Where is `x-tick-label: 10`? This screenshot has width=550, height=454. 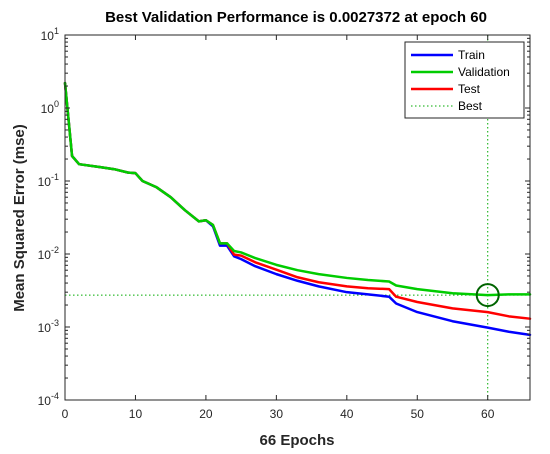 x-tick-label: 10 is located at coordinates (136, 414).